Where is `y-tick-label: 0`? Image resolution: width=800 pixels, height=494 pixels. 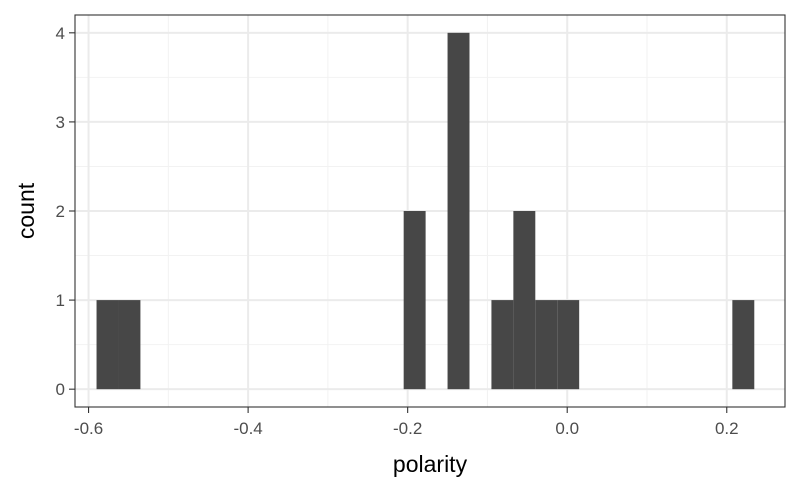 y-tick-label: 0 is located at coordinates (60, 389).